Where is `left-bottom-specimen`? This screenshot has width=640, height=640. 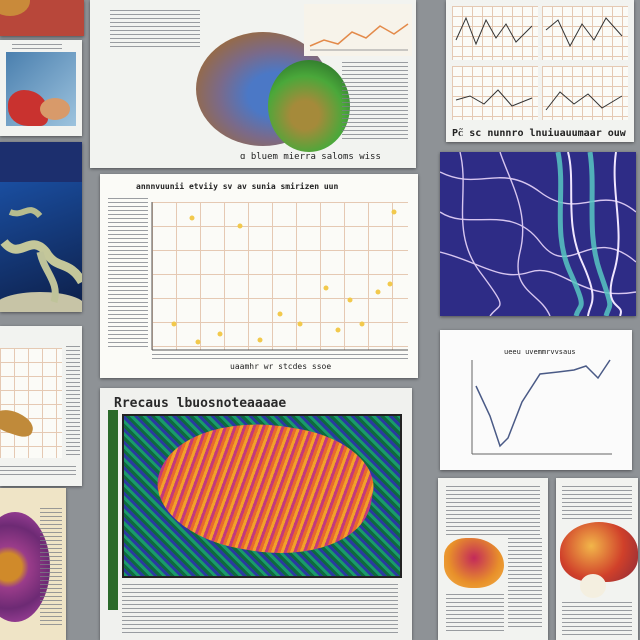 left-bottom-specimen is located at coordinates (33, 564).